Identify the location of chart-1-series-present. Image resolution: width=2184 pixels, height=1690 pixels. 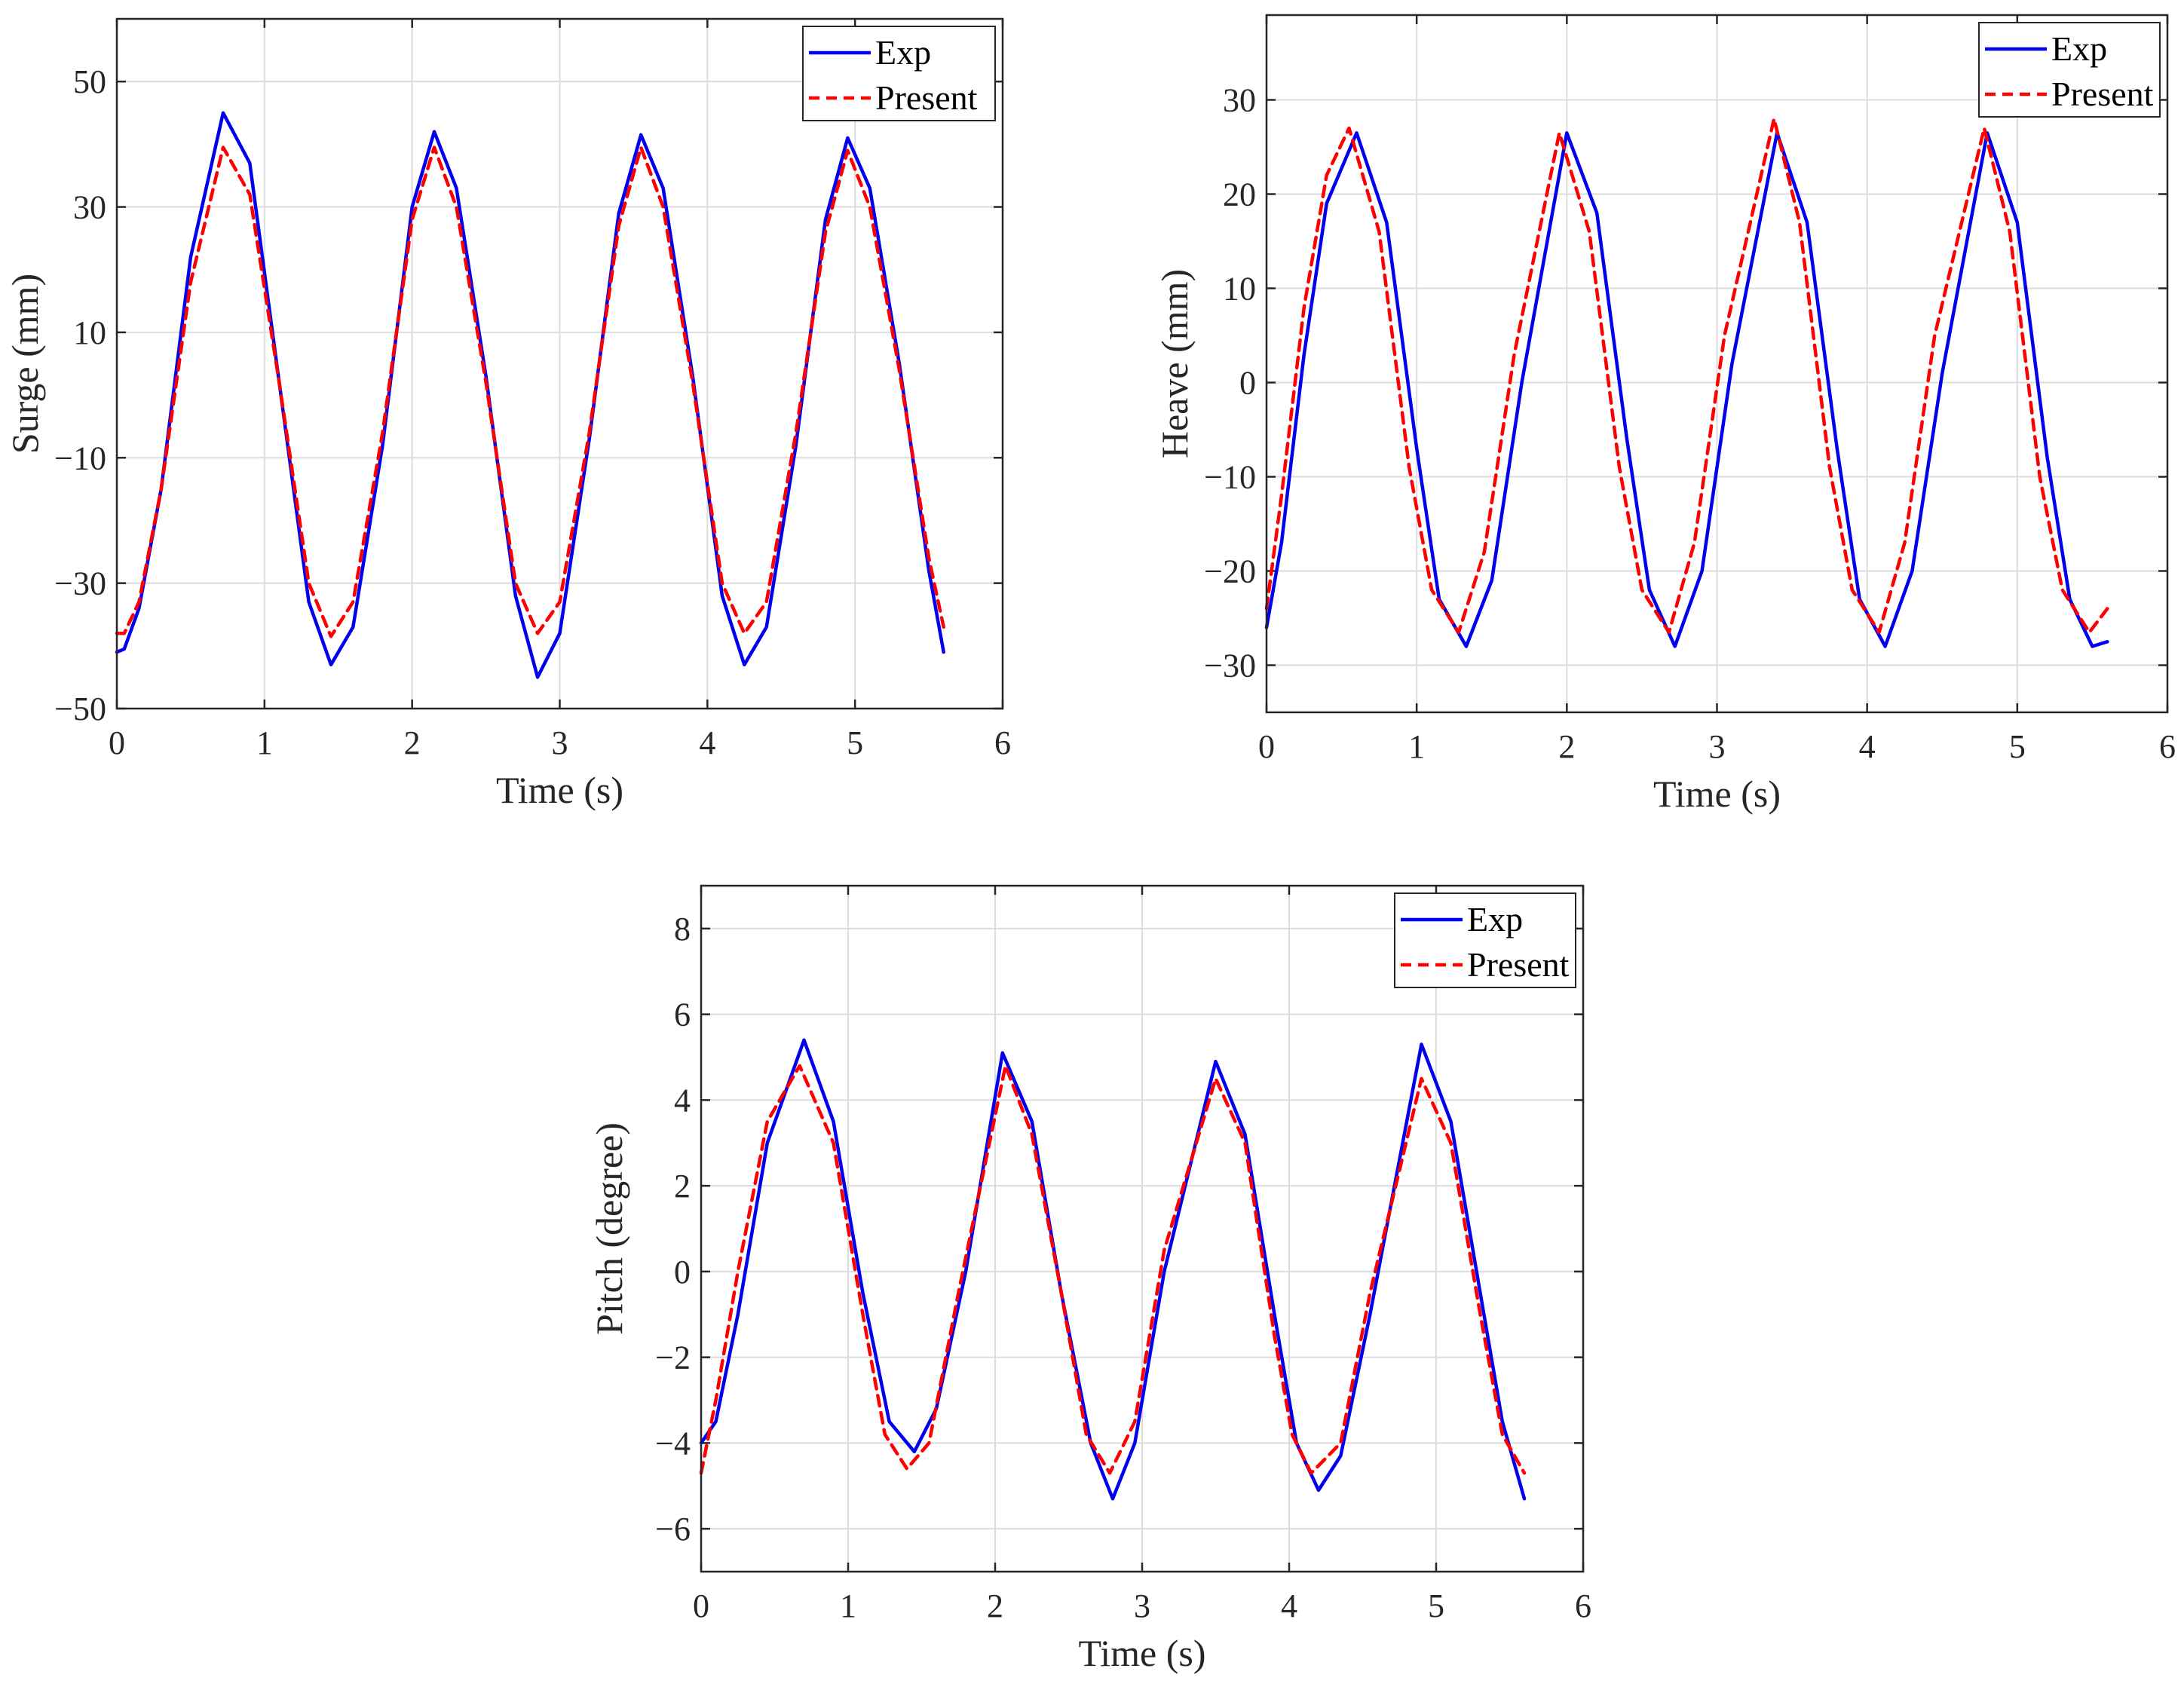
(1686, 376).